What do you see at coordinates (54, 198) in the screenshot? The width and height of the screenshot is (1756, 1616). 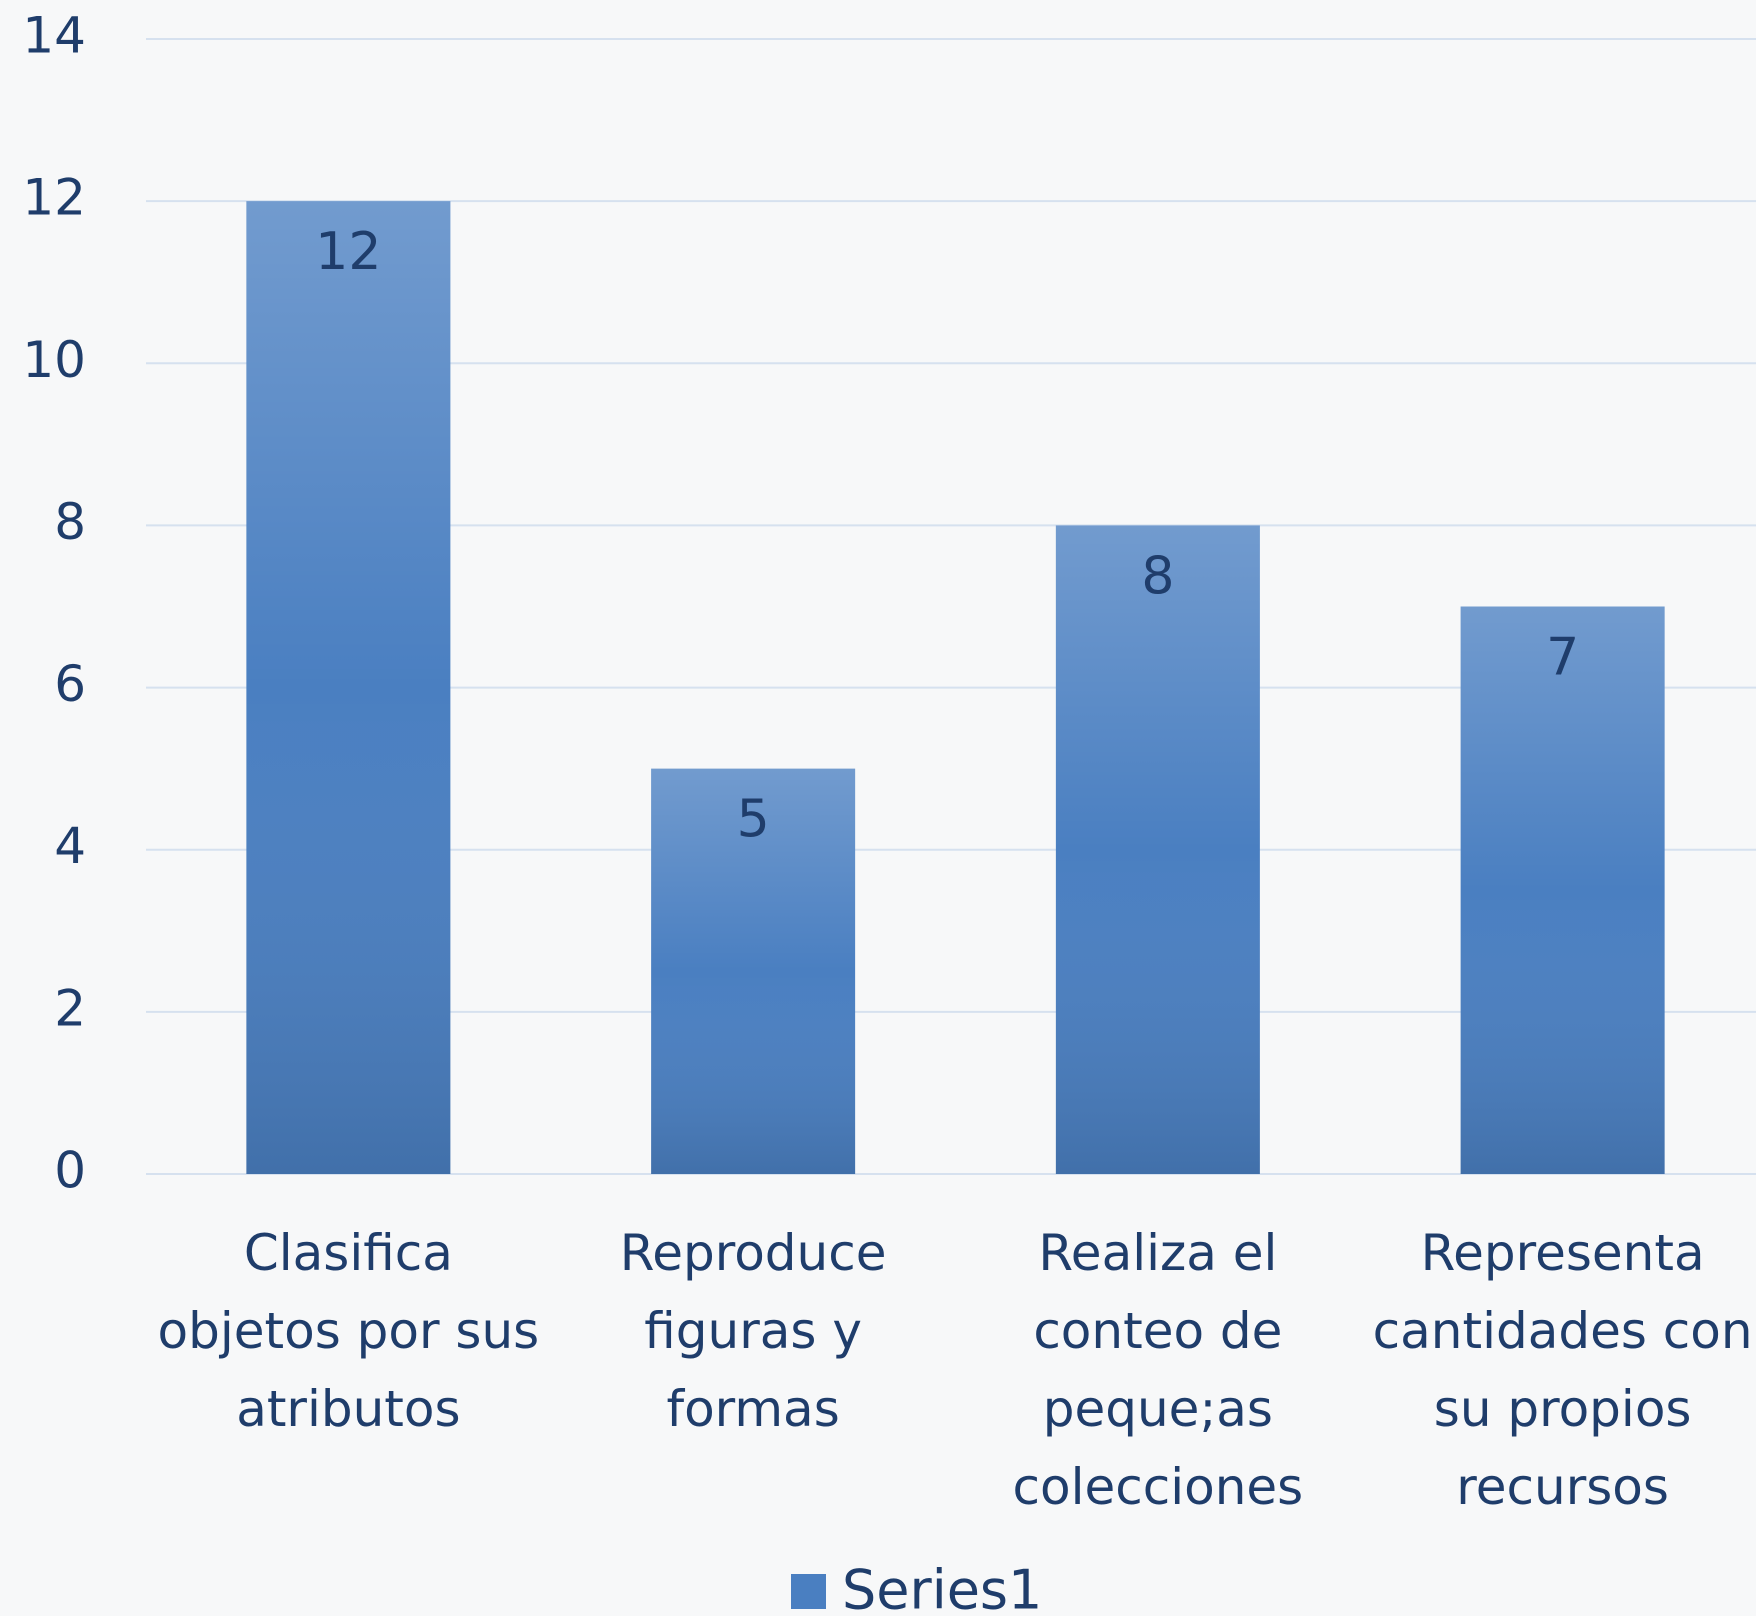 I see `y-tick-label: 12` at bounding box center [54, 198].